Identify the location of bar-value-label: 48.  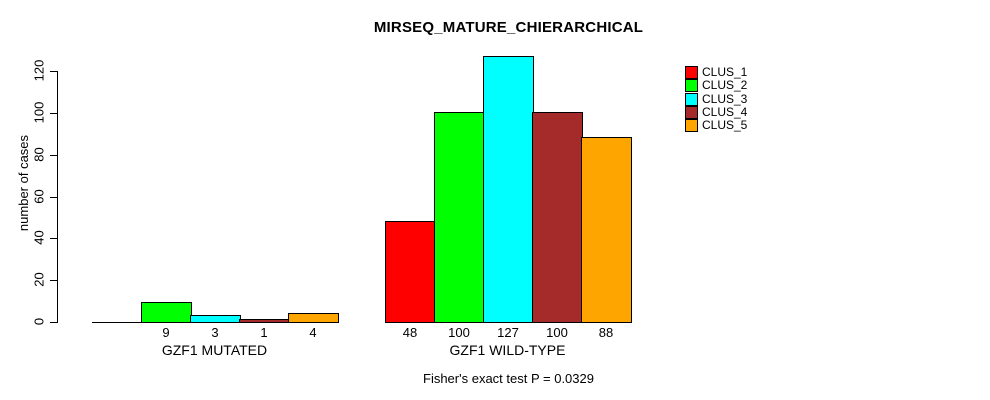
(410, 332).